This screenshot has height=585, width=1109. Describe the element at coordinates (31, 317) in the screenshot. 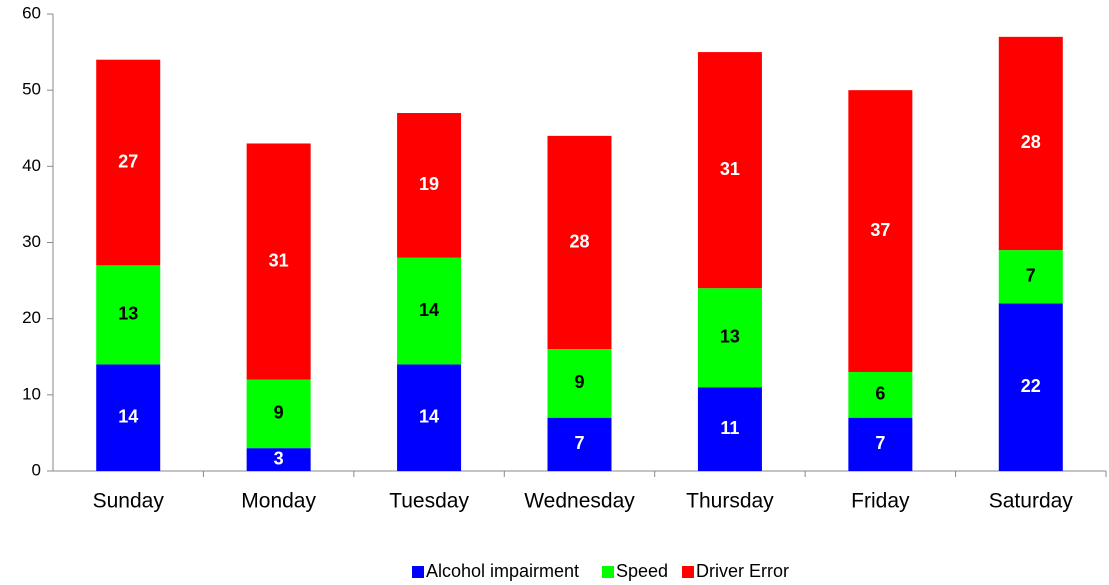

I see `y-tick-label: 20` at that location.